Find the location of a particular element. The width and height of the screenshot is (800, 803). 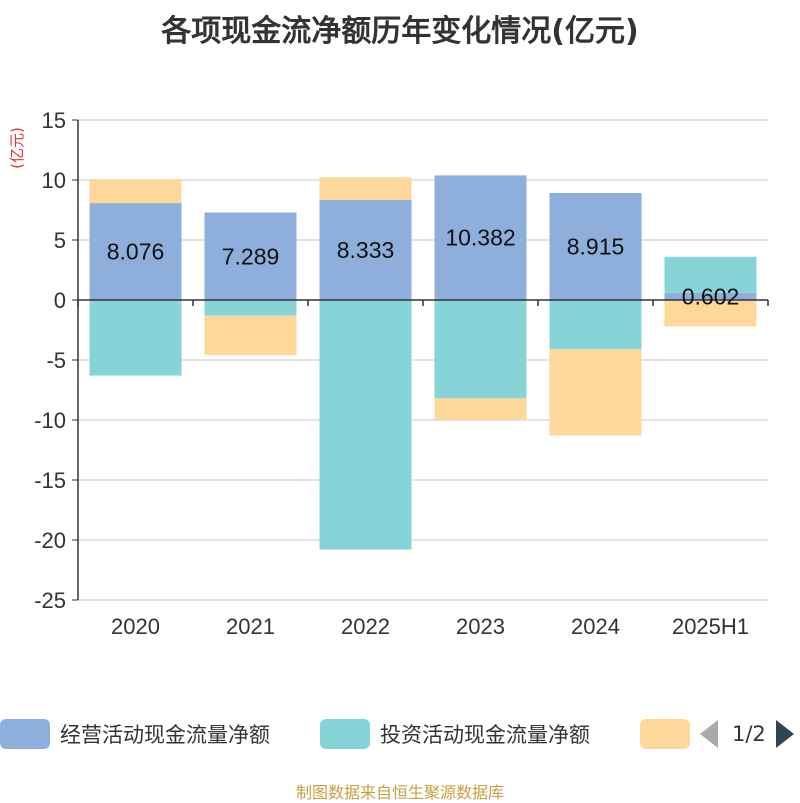

x-tick-label: 2022 is located at coordinates (365, 626).